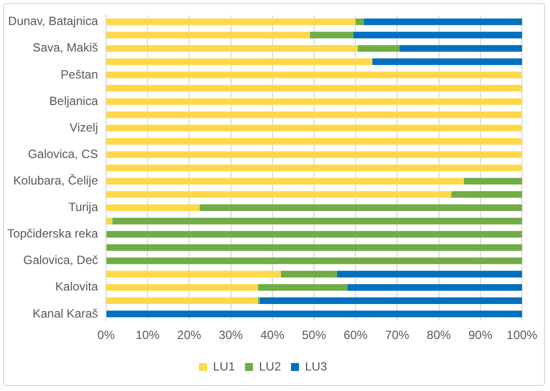  Describe the element at coordinates (480, 335) in the screenshot. I see `x-tick-label: 90%` at that location.